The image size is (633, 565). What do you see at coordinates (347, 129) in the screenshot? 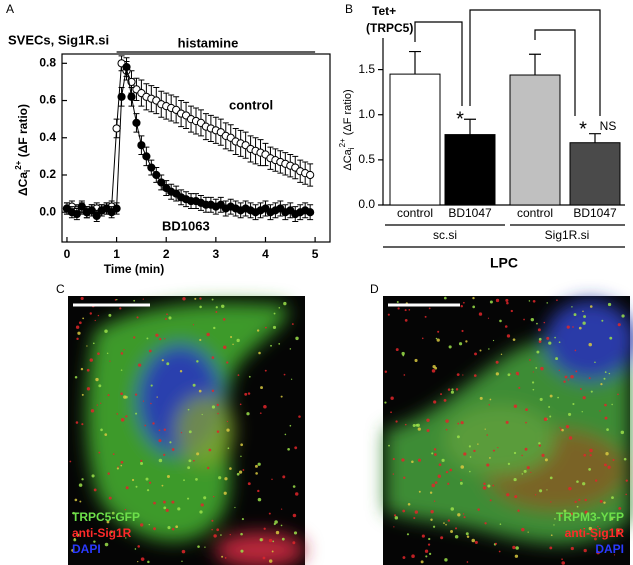
I see `y-axis-title: ΔCai2+ (ΔF ratio)` at bounding box center [347, 129].